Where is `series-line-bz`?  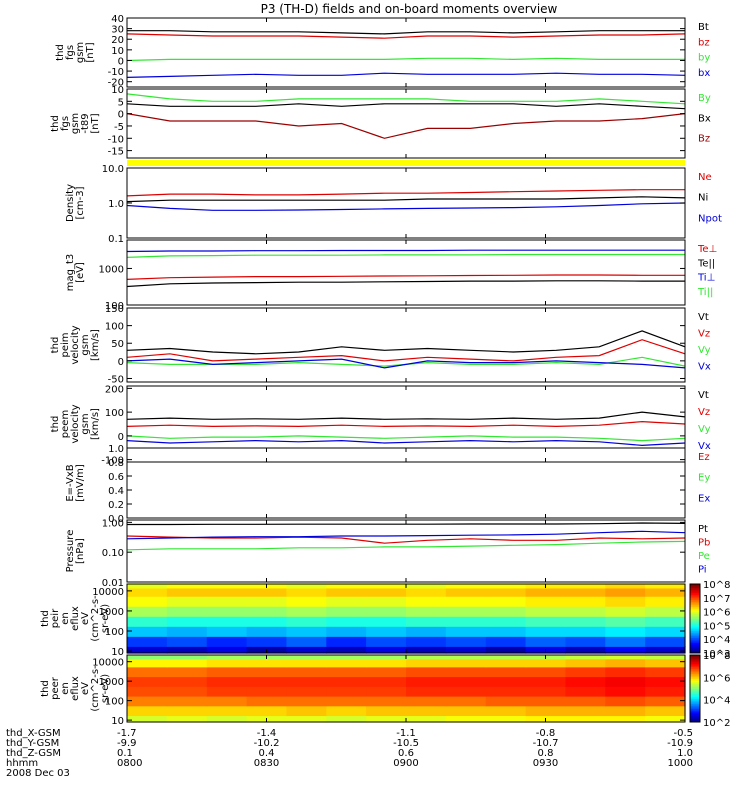 series-line-bz is located at coordinates (406, 36).